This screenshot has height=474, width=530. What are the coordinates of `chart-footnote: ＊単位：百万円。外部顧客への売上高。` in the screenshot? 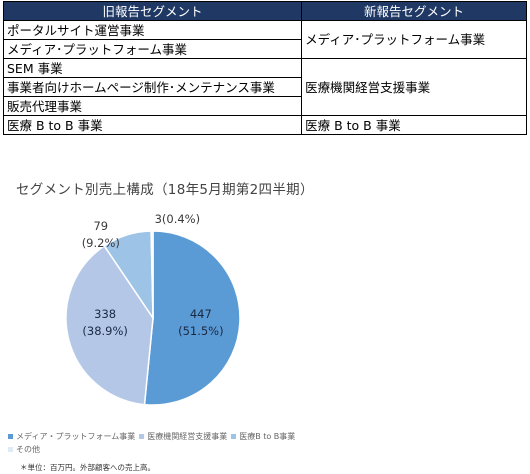 It's located at (87, 467).